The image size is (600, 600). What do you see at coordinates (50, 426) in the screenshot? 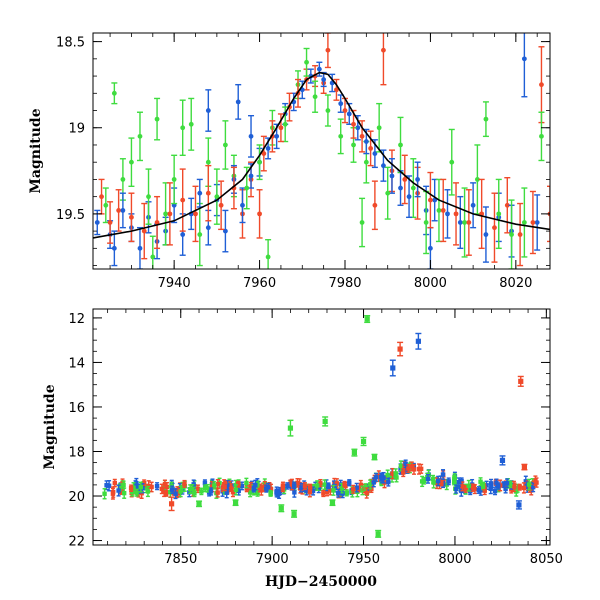
I see `bottom-y-axis-title: Magnitude` at bounding box center [50, 426].